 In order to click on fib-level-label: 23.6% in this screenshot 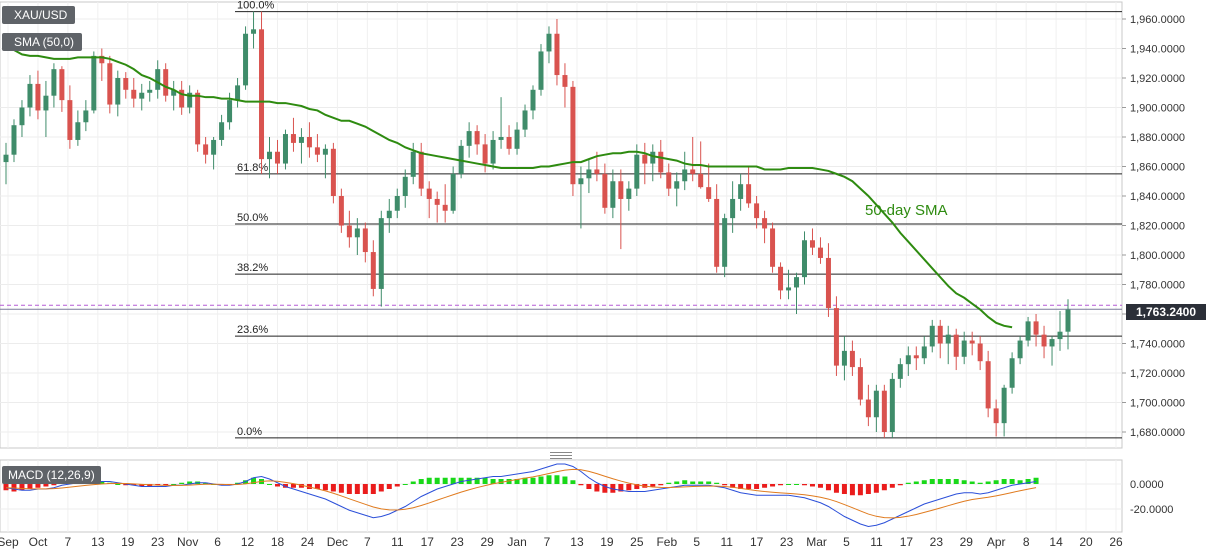, I will do `click(252, 330)`.